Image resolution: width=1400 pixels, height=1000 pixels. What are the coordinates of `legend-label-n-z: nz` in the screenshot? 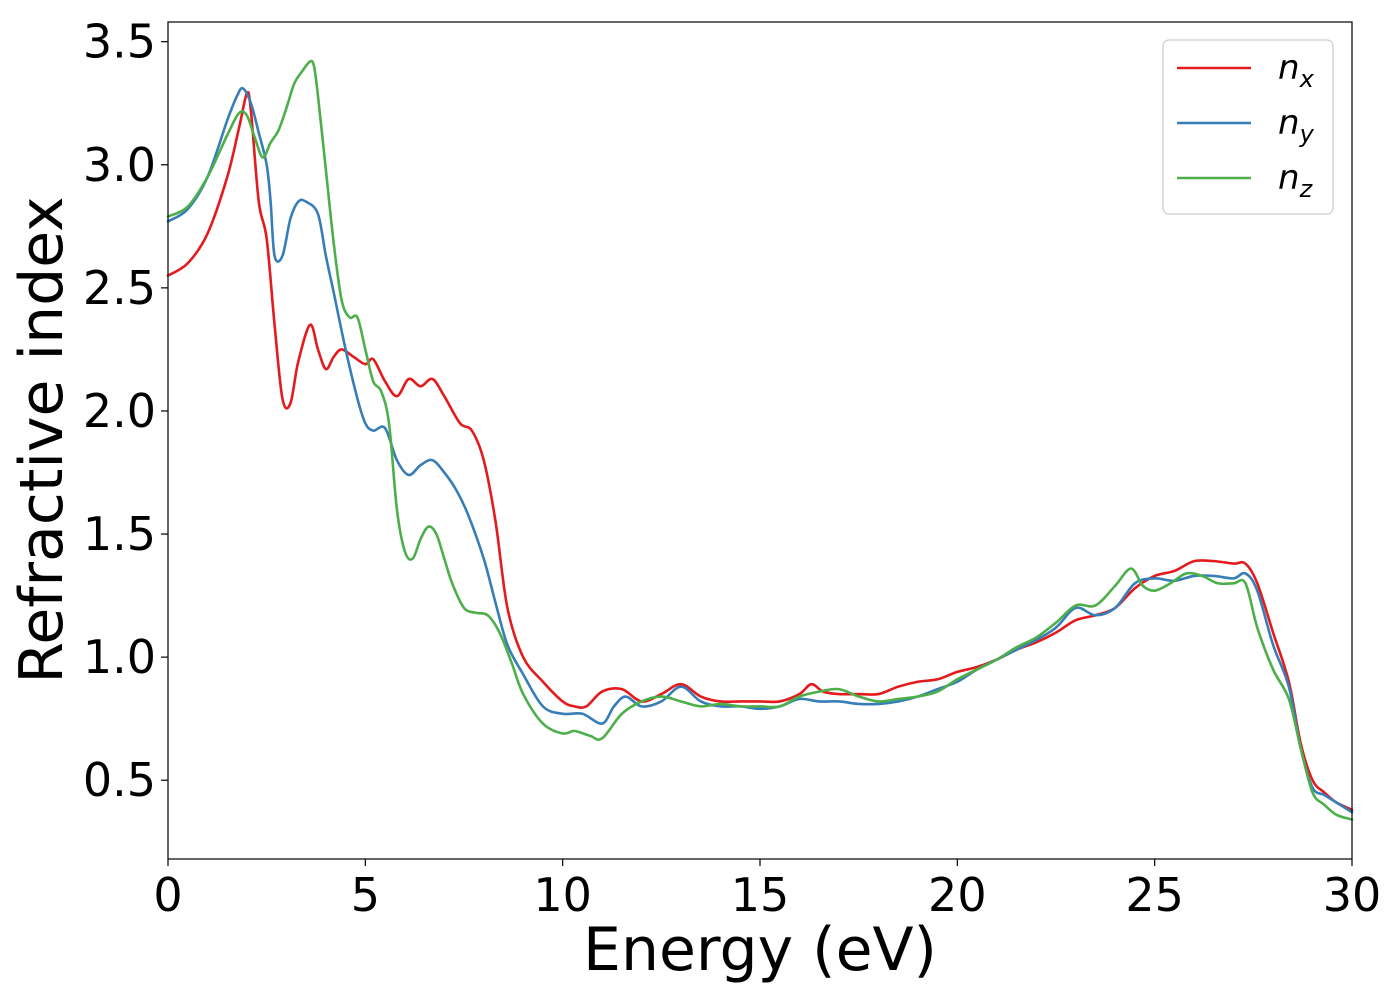 It's located at (1296, 180).